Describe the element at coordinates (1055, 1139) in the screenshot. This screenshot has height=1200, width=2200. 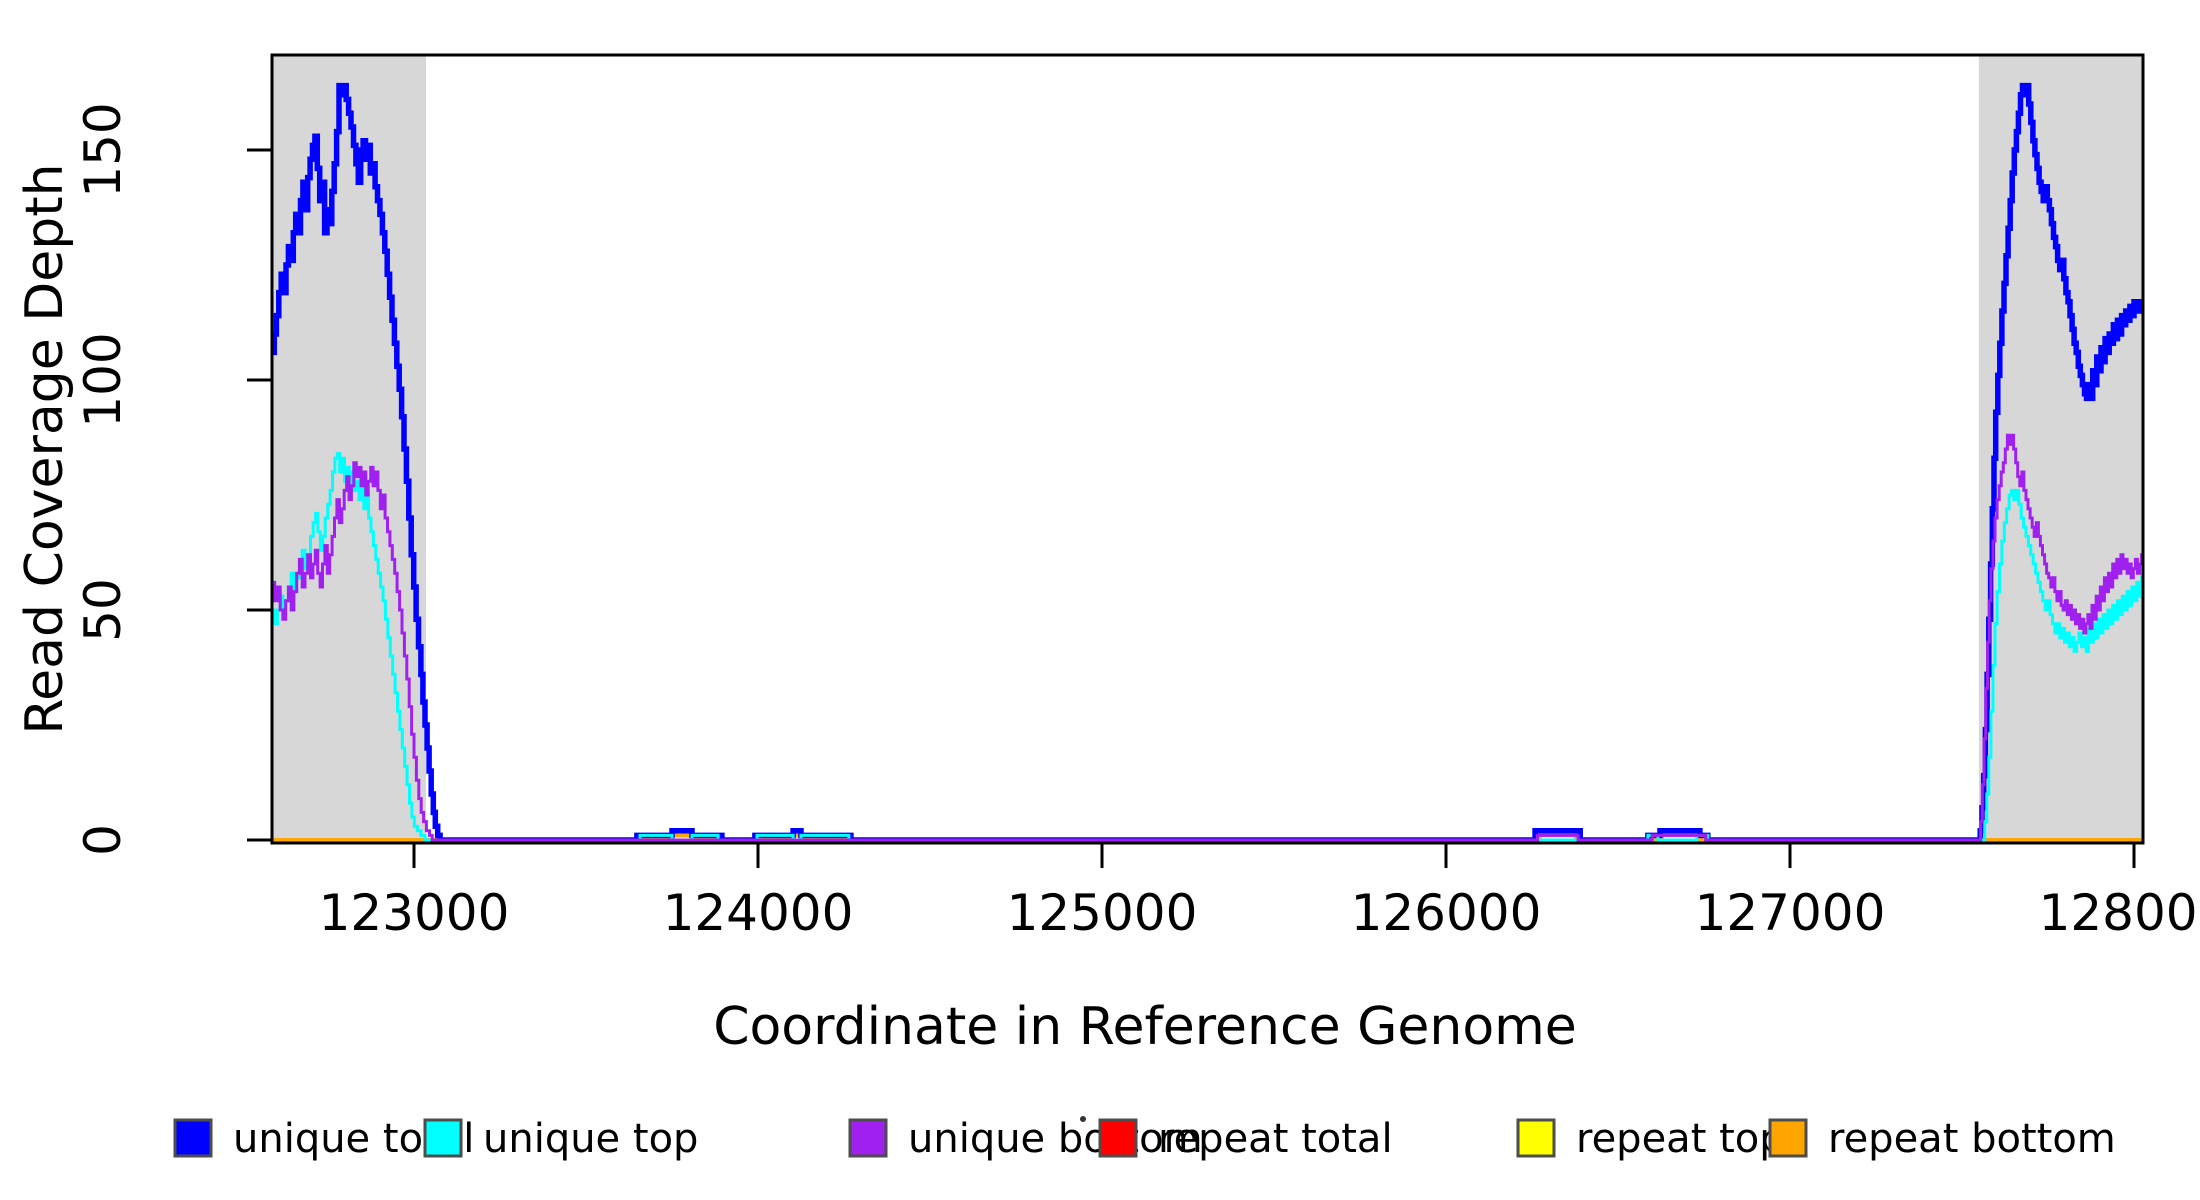
I see `legend-label: unique bottom` at that location.